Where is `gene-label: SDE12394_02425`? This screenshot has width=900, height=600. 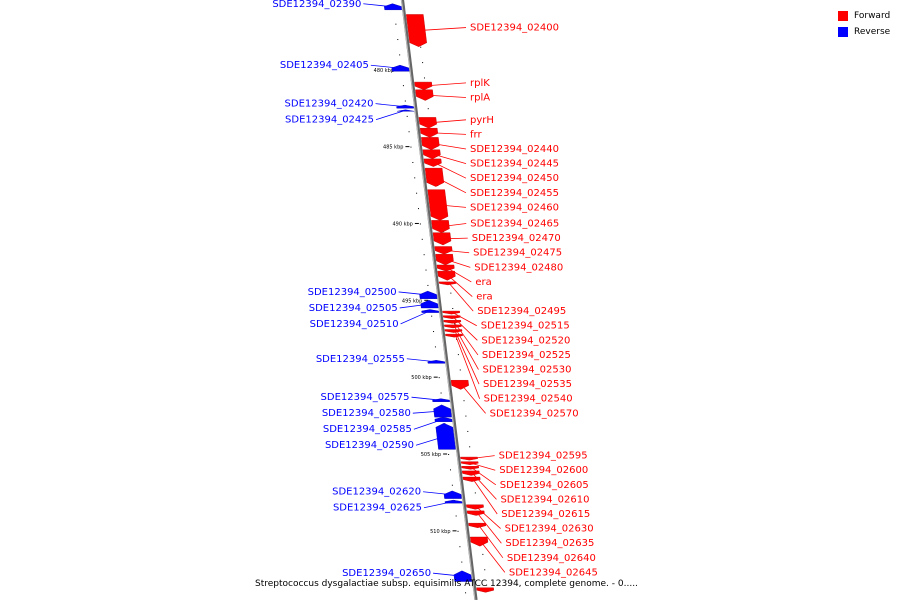
gene-label: SDE12394_02425 is located at coordinates (329, 120).